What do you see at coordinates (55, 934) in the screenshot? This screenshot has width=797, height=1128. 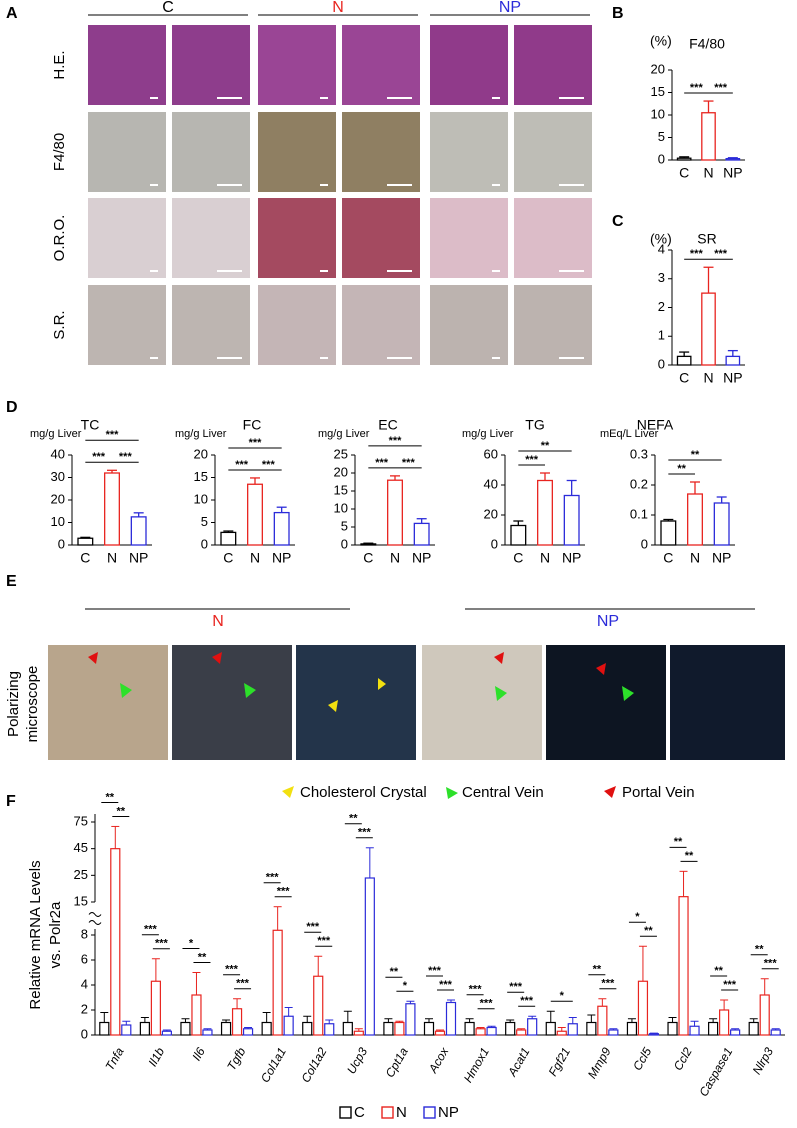 I see `y-axis-label: vs. Polr2a` at bounding box center [55, 934].